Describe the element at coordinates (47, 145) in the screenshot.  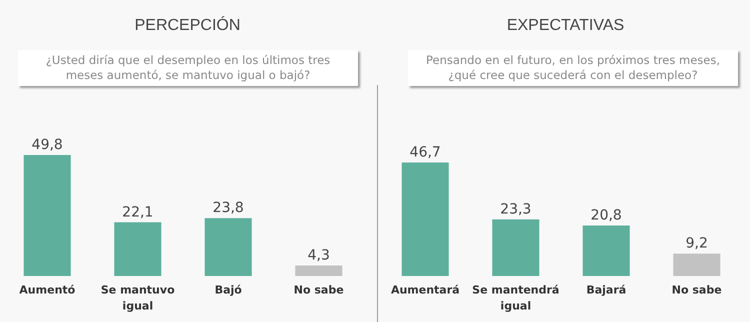
I see `data-label: 49,8` at that location.